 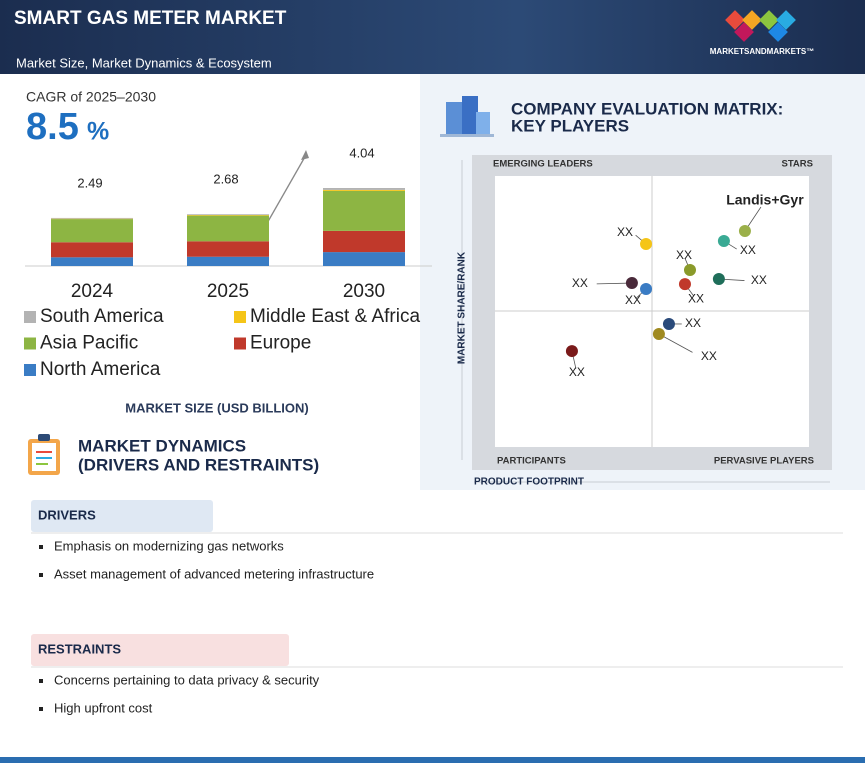 I want to click on brand: MARKETSANDMARKETS™, so click(x=762, y=51).